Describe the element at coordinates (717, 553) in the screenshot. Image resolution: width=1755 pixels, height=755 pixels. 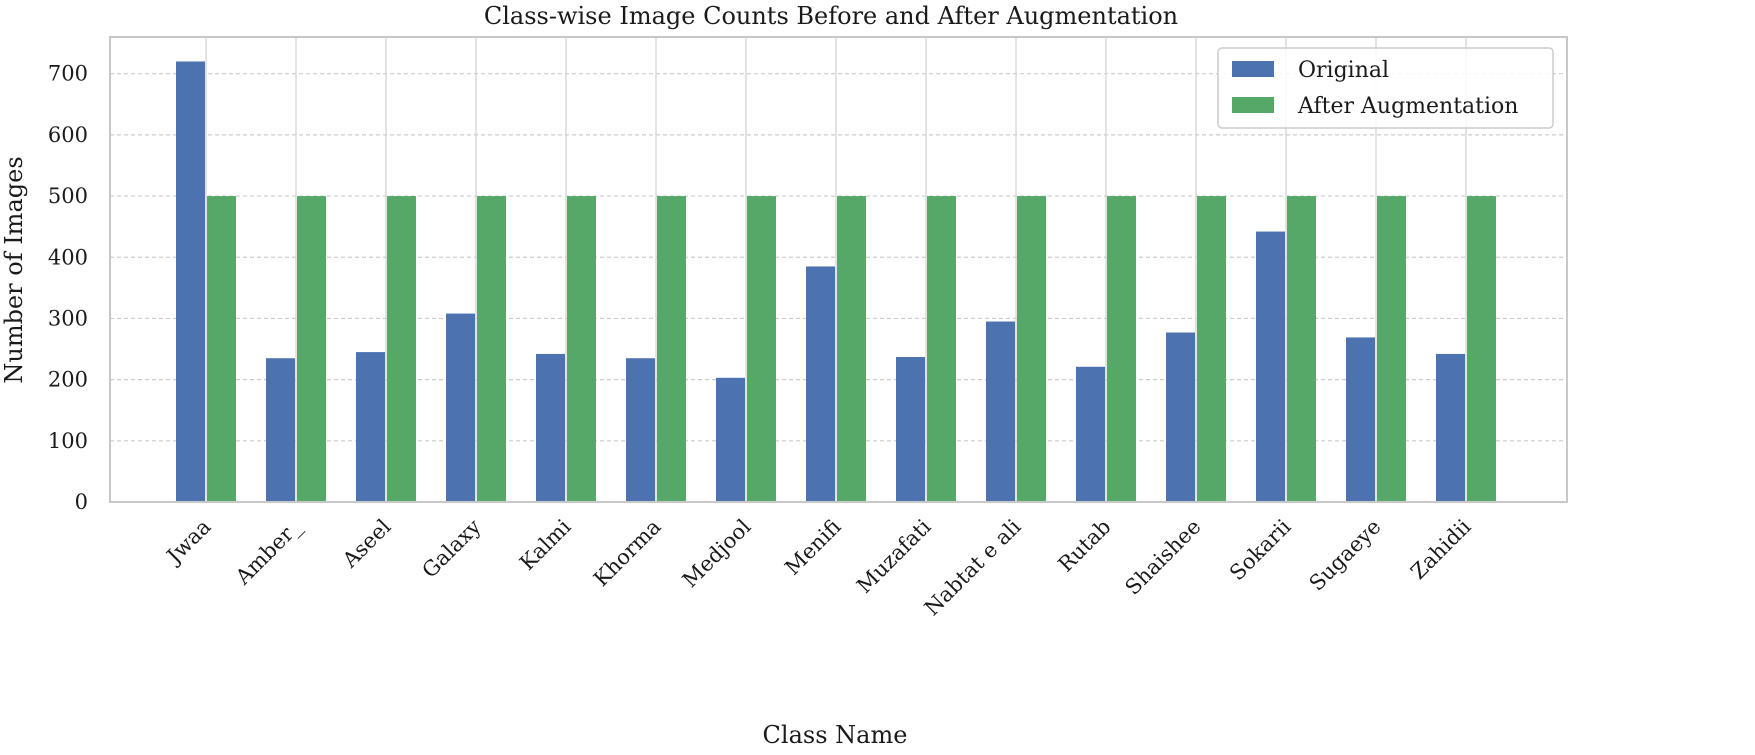
I see `x-tick-label: Medjool` at that location.